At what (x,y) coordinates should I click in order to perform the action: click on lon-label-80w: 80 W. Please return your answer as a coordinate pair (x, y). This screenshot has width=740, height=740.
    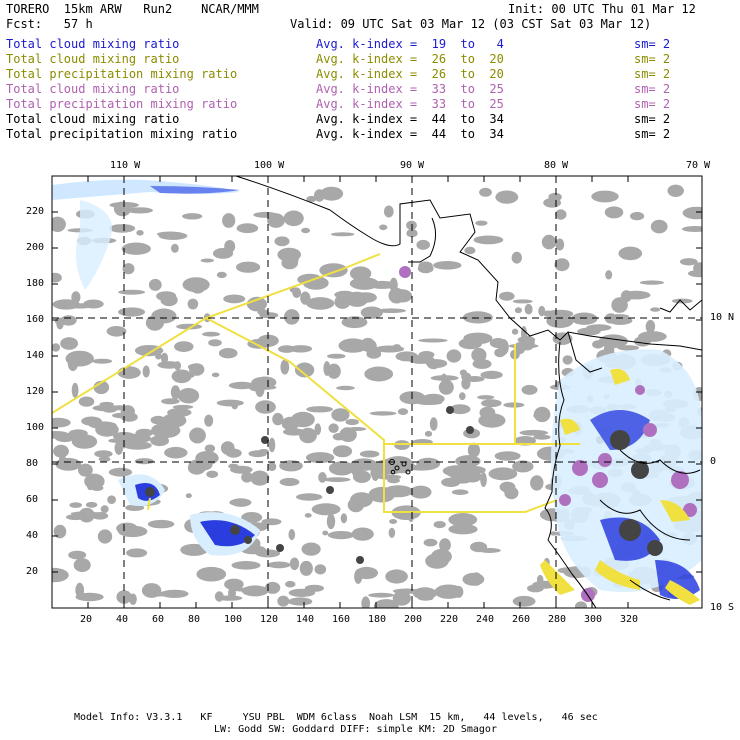
    Looking at the image, I should click on (556, 165).